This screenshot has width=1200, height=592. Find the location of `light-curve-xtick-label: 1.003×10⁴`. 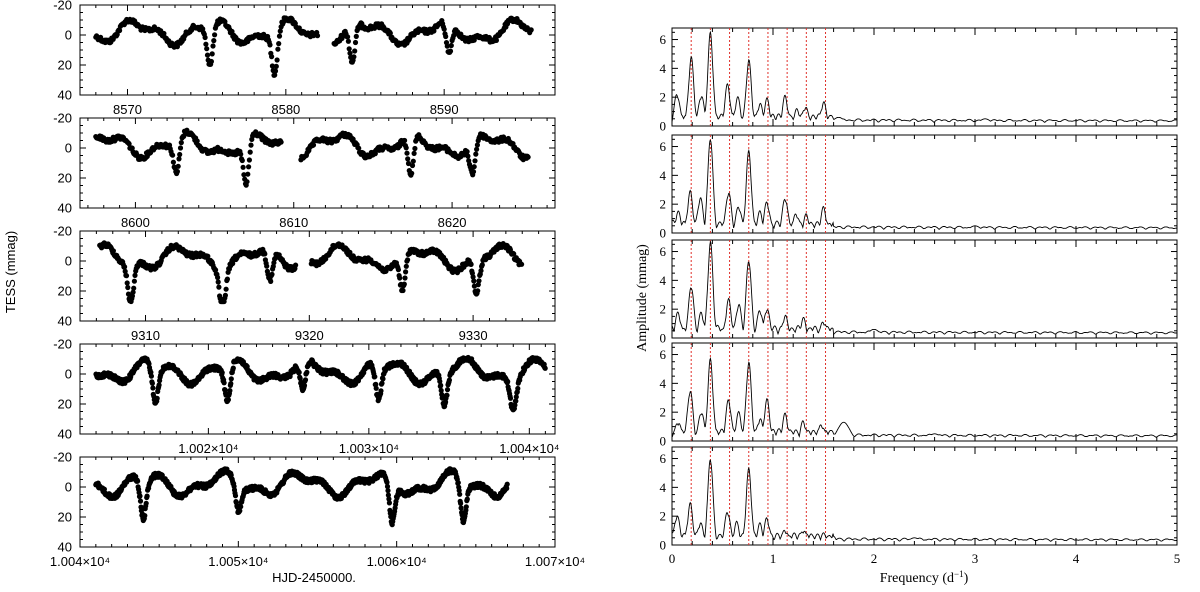

light-curve-xtick-label: 1.003×10⁴ is located at coordinates (369, 448).